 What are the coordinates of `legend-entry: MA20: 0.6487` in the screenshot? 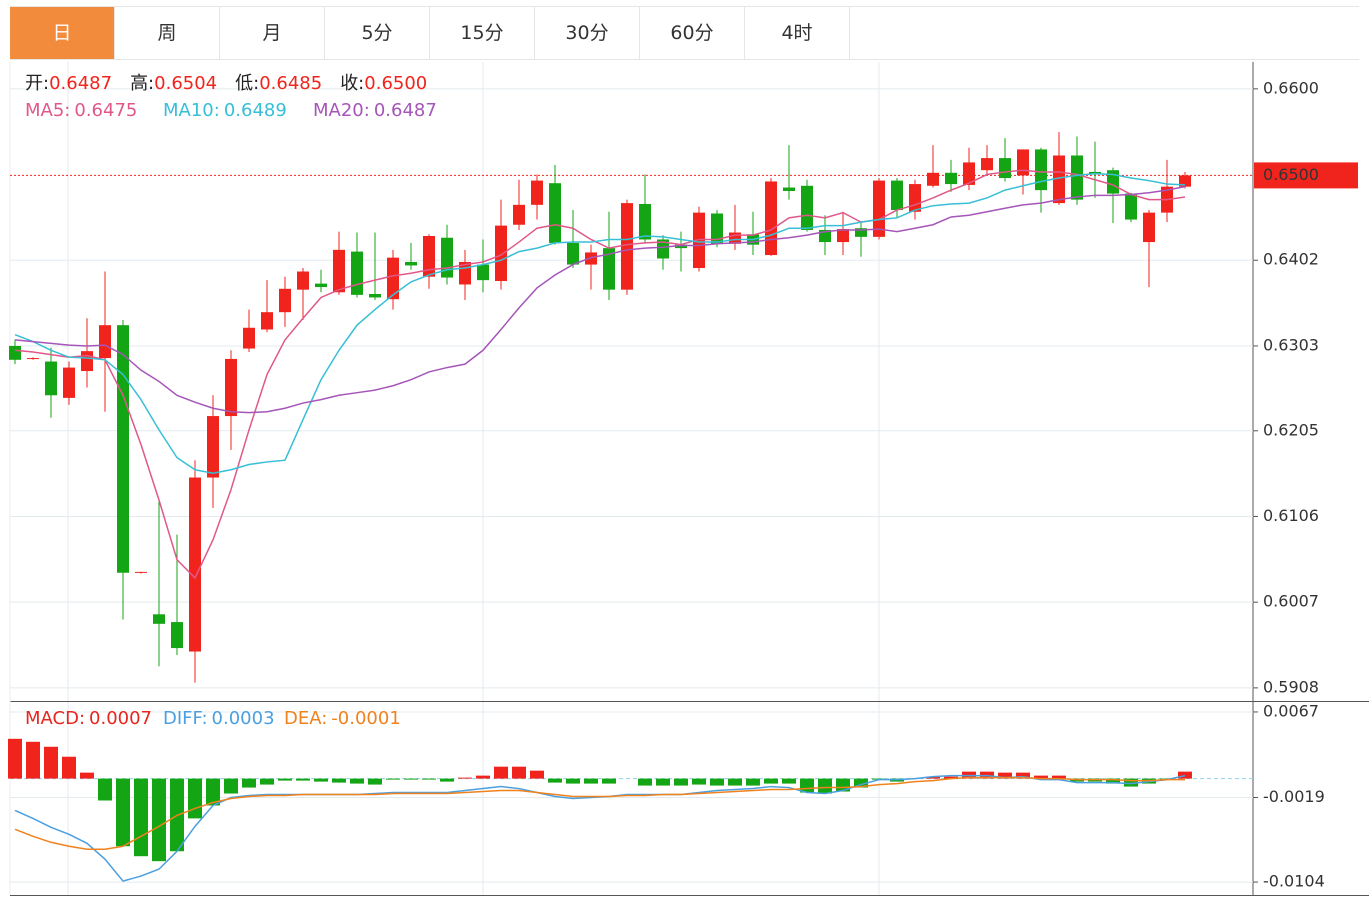 It's located at (375, 110).